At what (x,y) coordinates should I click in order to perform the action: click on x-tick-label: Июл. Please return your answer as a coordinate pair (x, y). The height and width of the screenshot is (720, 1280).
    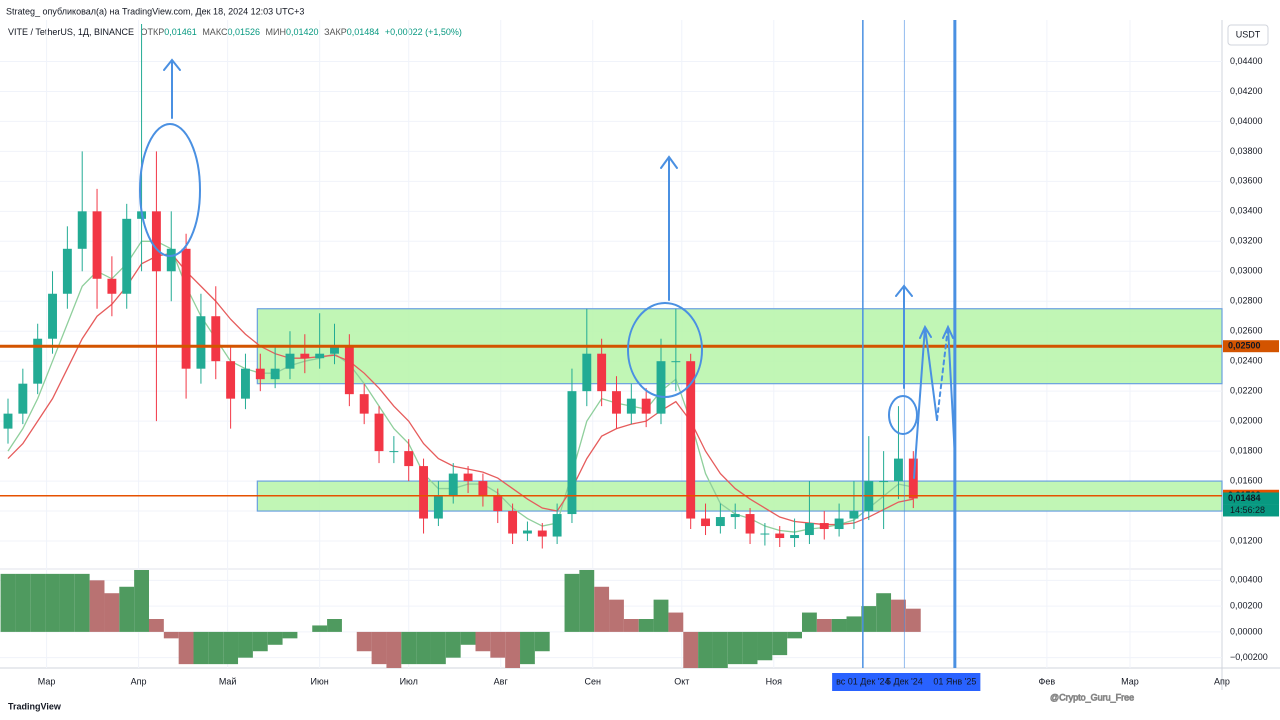
    Looking at the image, I should click on (409, 681).